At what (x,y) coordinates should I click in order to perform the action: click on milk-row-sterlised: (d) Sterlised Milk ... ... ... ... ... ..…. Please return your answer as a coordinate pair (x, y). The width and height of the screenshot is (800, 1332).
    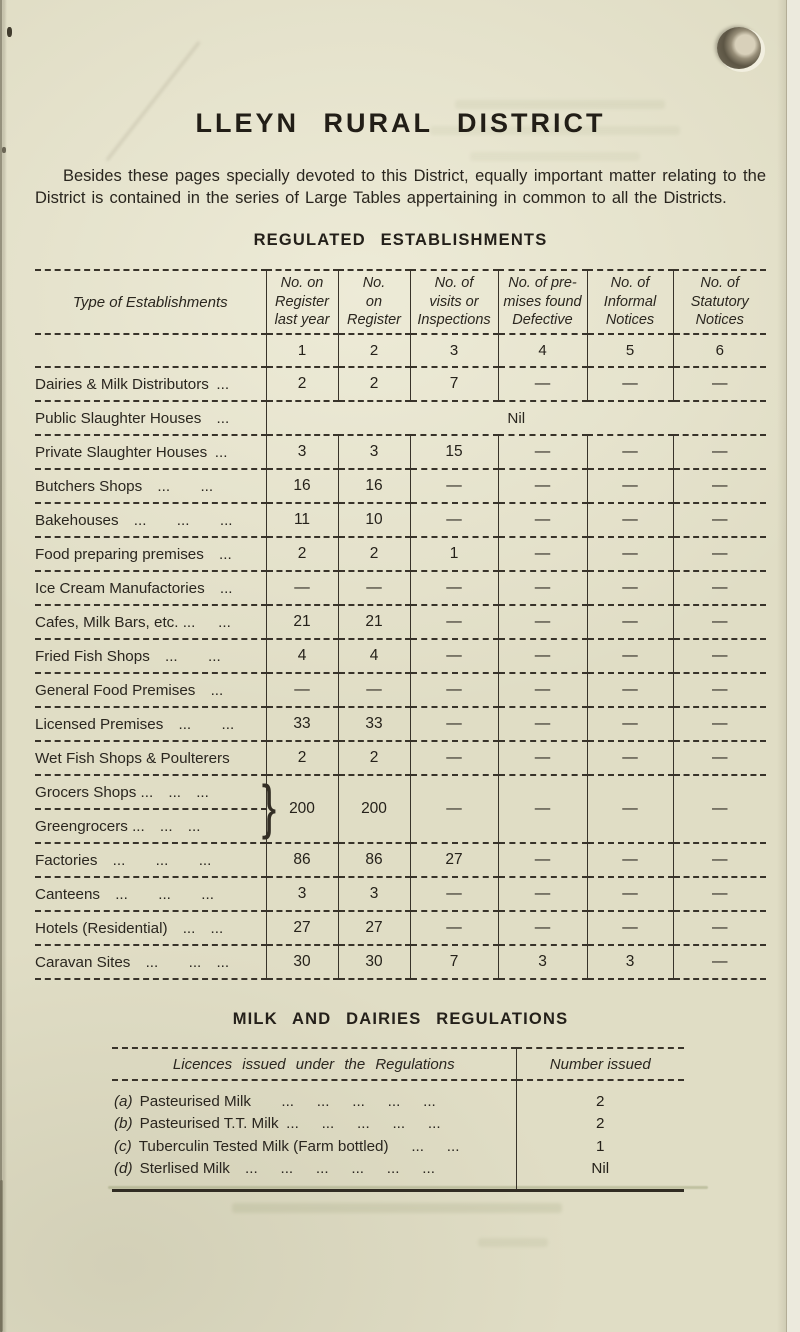
    Looking at the image, I should click on (398, 1174).